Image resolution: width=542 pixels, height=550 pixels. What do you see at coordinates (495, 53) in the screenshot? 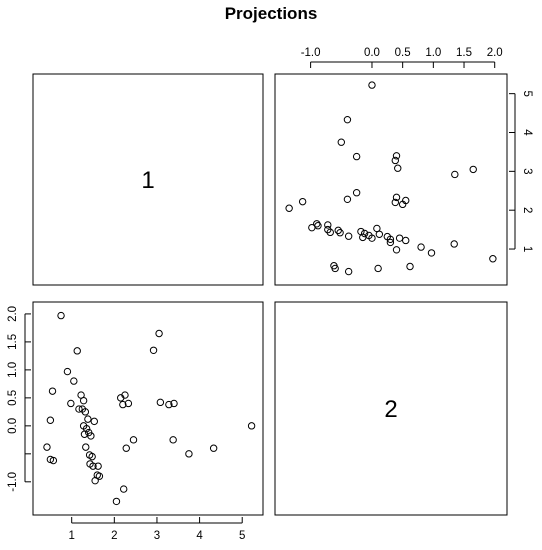
I see `top-axis-tick-label: 2.0` at bounding box center [495, 53].